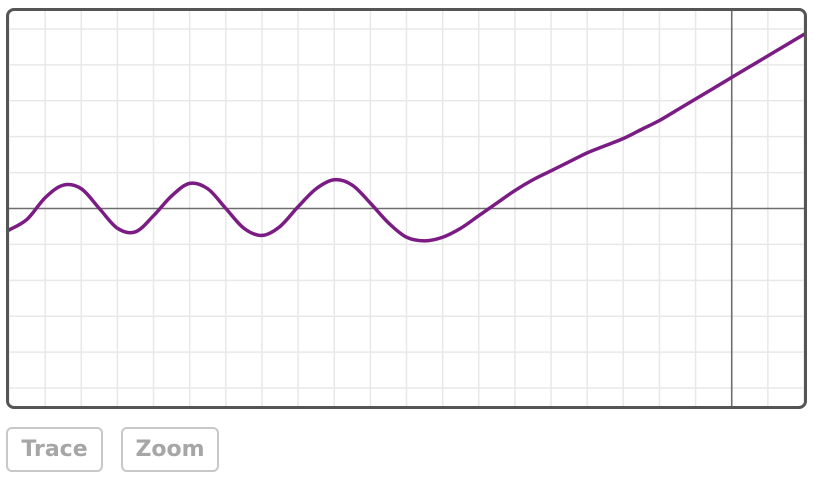 Image resolution: width=820 pixels, height=482 pixels. Describe the element at coordinates (54, 449) in the screenshot. I see `trace-button: Trace` at that location.